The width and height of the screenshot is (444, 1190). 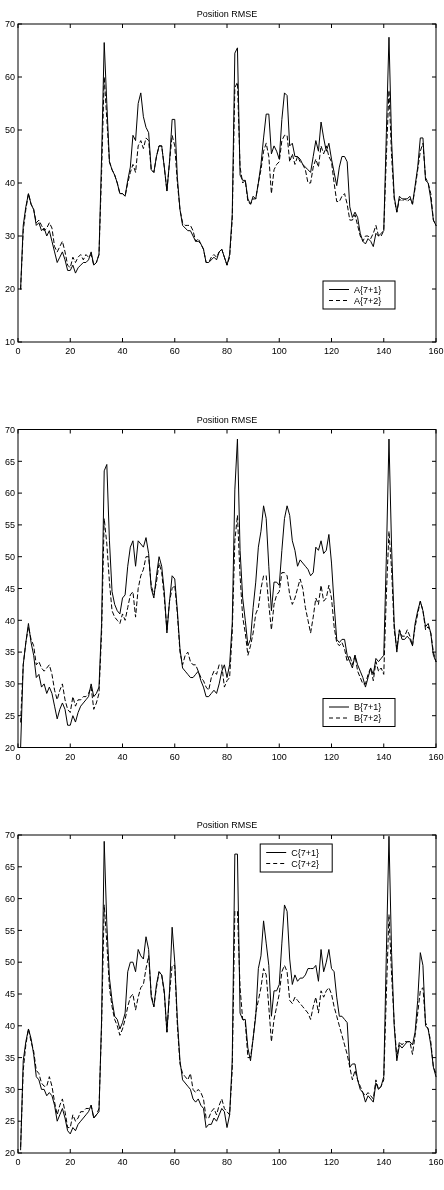 I want to click on y-tick-label: 10, so click(x=9, y=342).